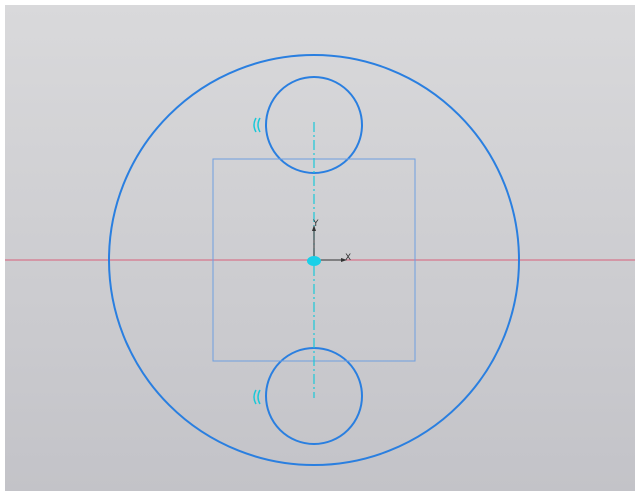  I want to click on concentric-constraint-top, so click(257, 125).